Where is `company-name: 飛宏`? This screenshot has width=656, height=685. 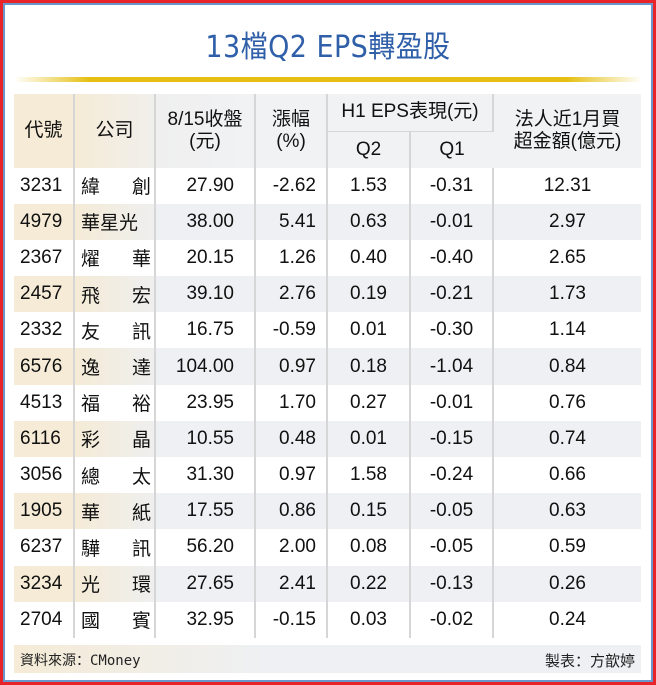
company-name: 飛宏 is located at coordinates (116, 294).